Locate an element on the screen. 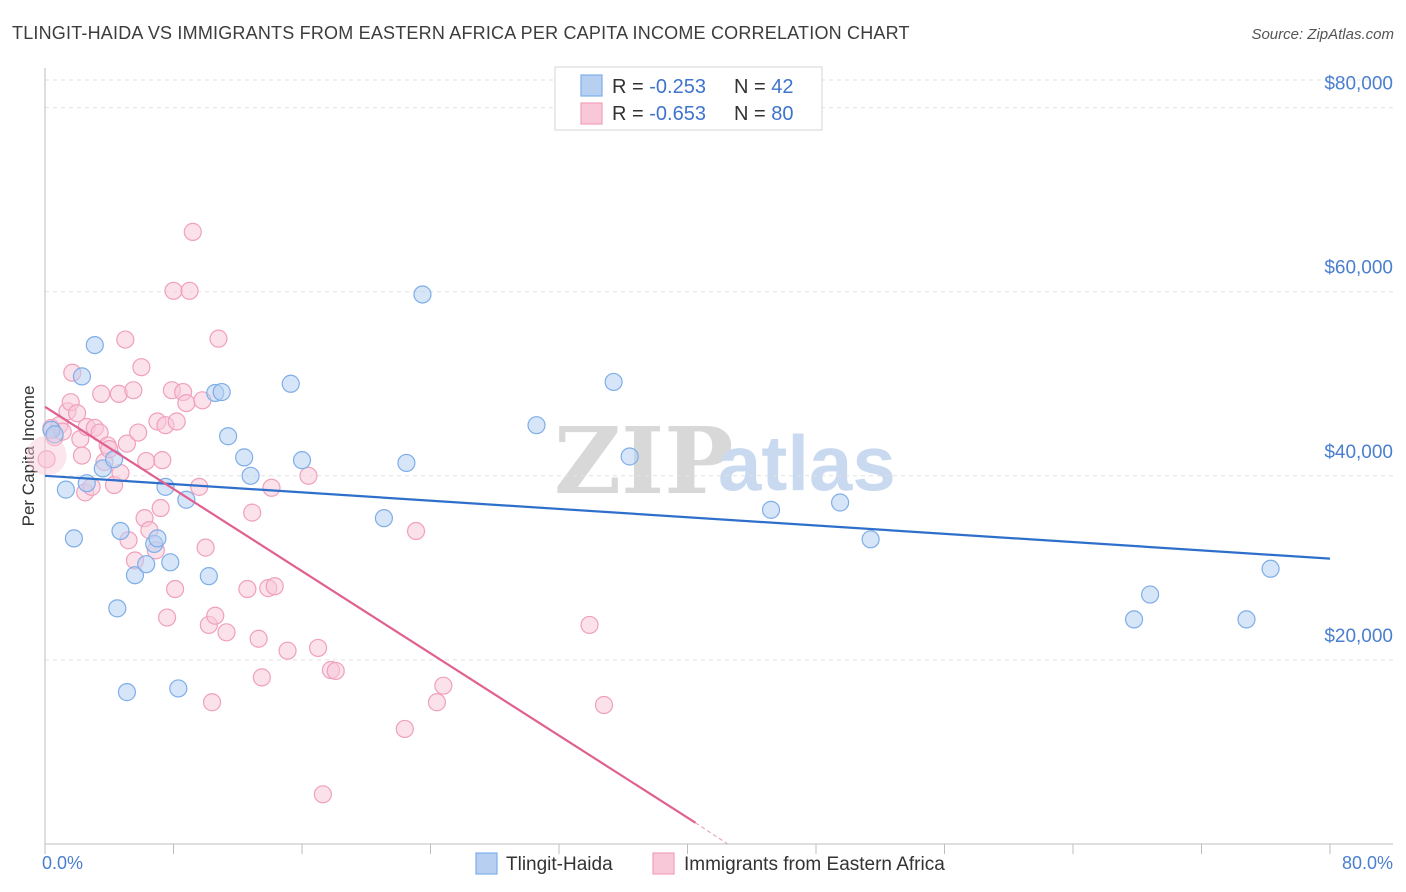 The image size is (1406, 892). legend-r-label-text-1: R = is located at coordinates (630, 87).